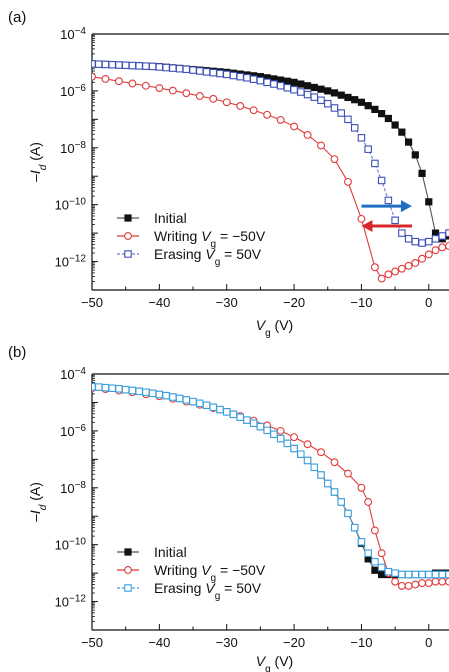 The image size is (449, 672). I want to click on y-axis-label: –Id (A), so click(38, 502).